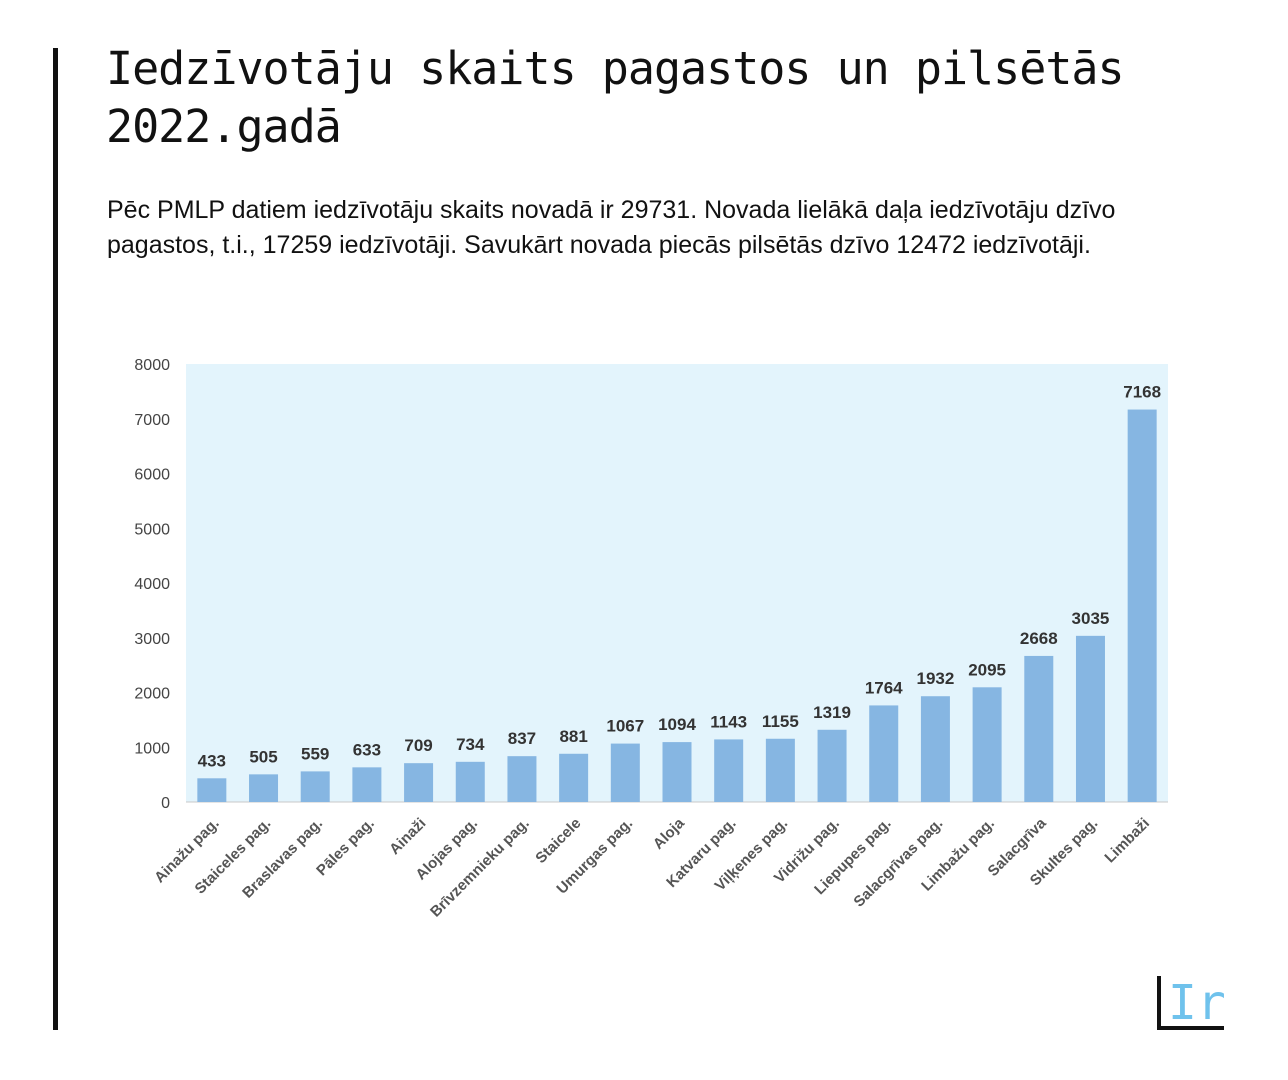 Image resolution: width=1288 pixels, height=1080 pixels. Describe the element at coordinates (152, 529) in the screenshot. I see `y-tick-label: 5000` at that location.